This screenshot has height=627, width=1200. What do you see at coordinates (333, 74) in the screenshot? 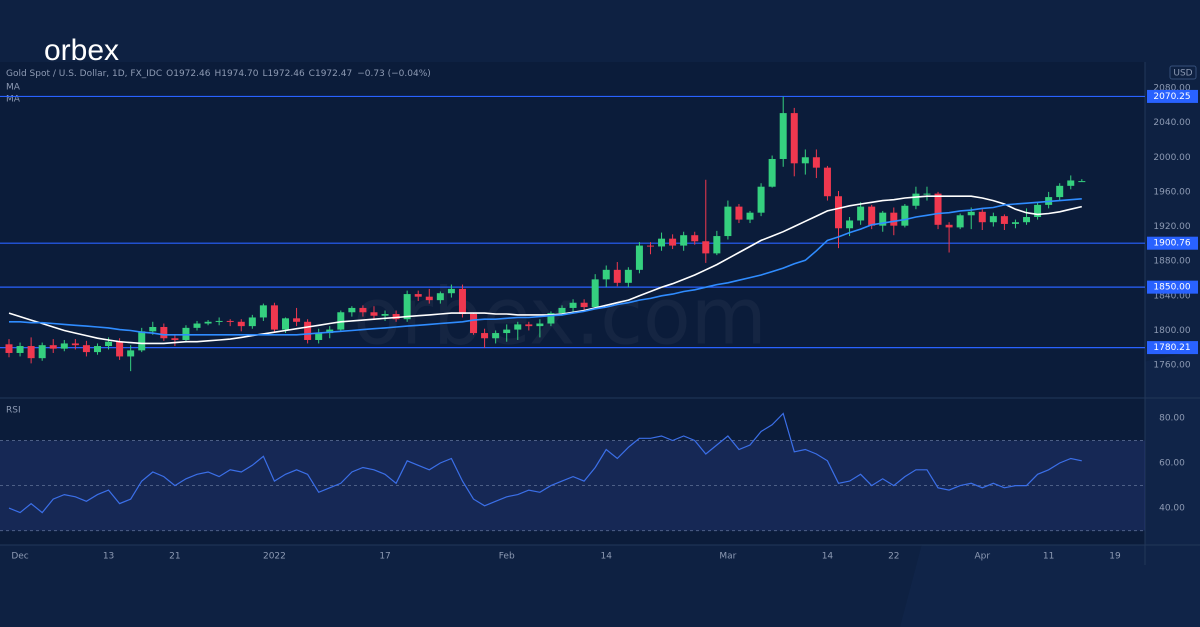
I see `ohlc-value: 1972.47` at bounding box center [333, 74].